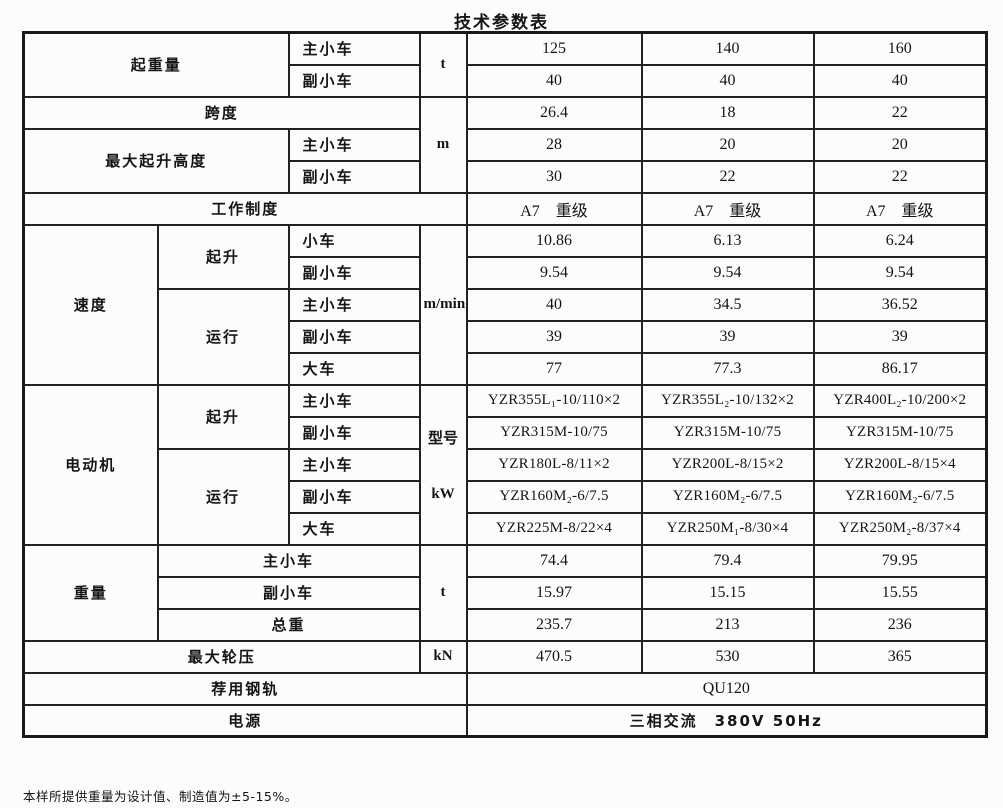  What do you see at coordinates (90, 304) in the screenshot?
I see `speed-label: 速度` at bounding box center [90, 304].